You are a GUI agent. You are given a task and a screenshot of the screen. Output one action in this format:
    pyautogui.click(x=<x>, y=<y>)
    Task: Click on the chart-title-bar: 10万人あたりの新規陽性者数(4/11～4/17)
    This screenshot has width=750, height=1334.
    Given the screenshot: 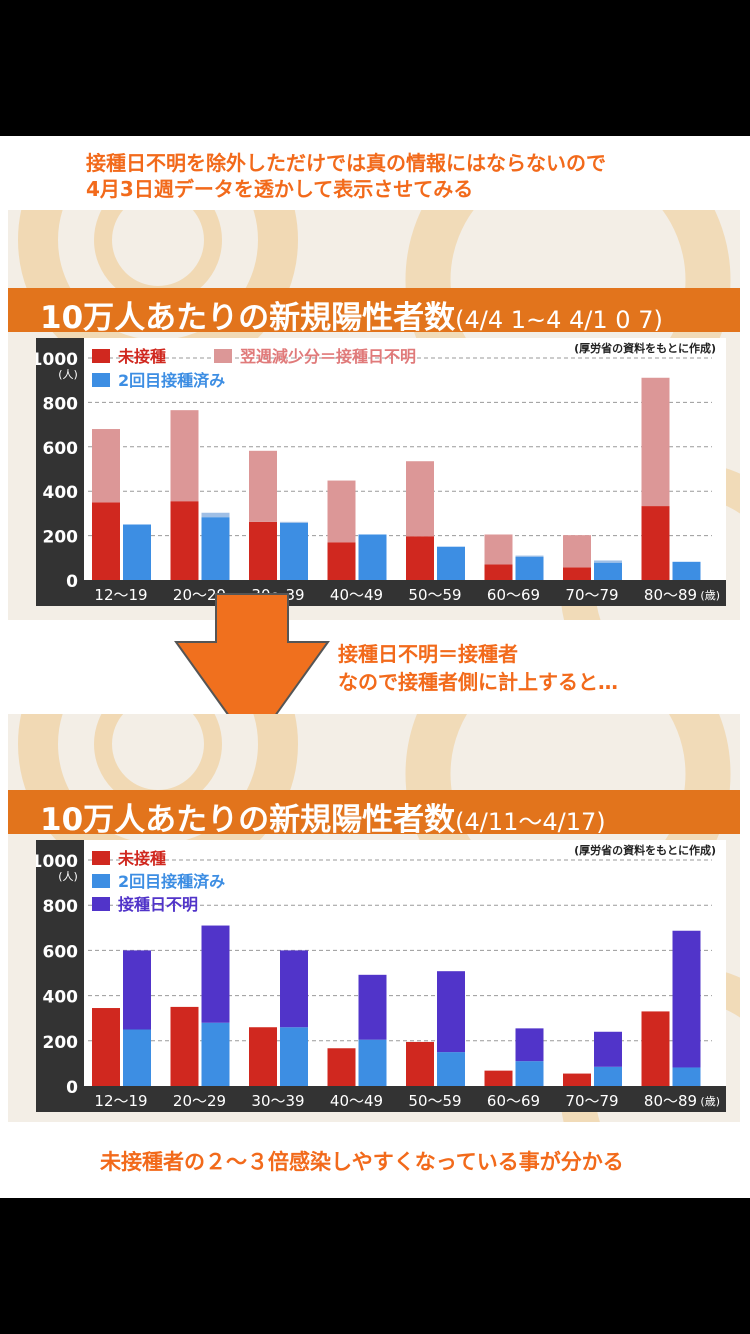 What is the action you would take?
    pyautogui.click(x=374, y=814)
    